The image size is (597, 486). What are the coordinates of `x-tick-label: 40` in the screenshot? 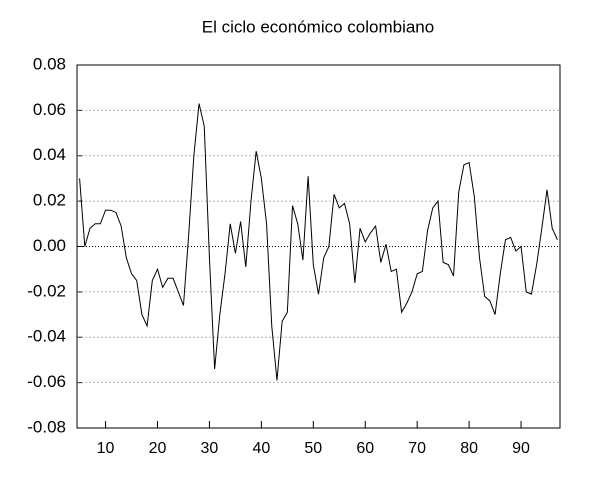 It's located at (261, 448).